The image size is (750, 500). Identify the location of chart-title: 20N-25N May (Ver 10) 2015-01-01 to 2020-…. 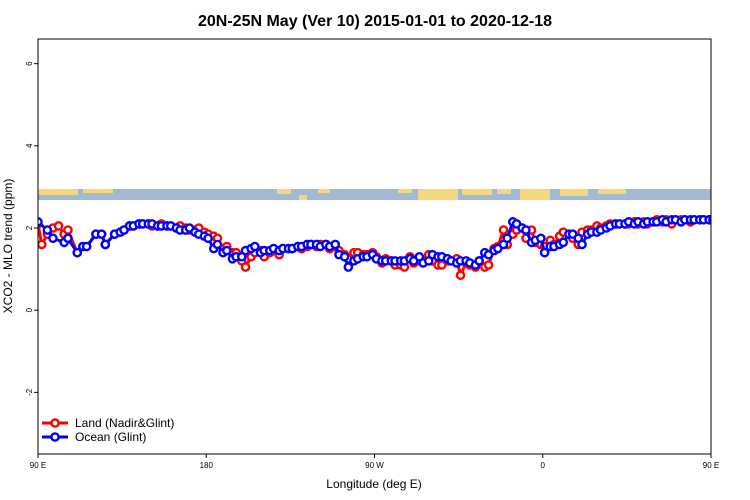
(375, 21).